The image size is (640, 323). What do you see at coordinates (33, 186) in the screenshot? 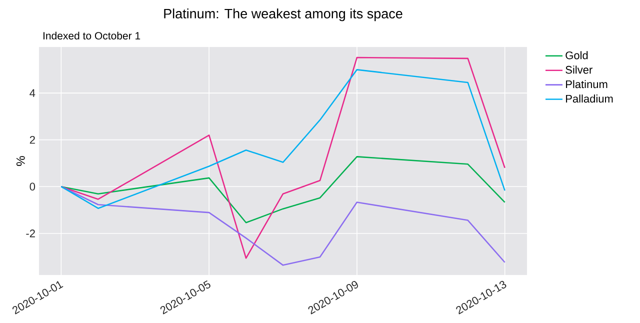
I see `y-tick-label: 0` at bounding box center [33, 186].